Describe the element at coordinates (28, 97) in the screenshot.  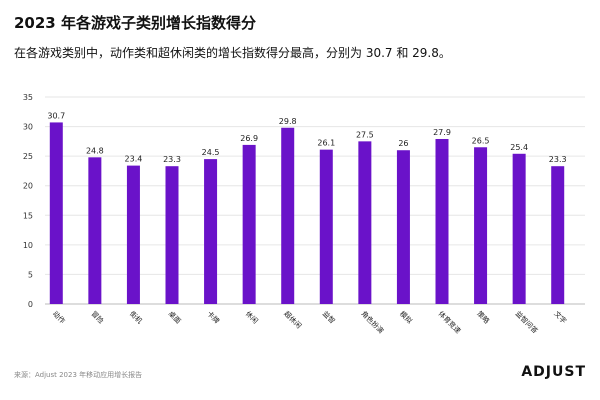
I see `y-tick-label: 35` at that location.